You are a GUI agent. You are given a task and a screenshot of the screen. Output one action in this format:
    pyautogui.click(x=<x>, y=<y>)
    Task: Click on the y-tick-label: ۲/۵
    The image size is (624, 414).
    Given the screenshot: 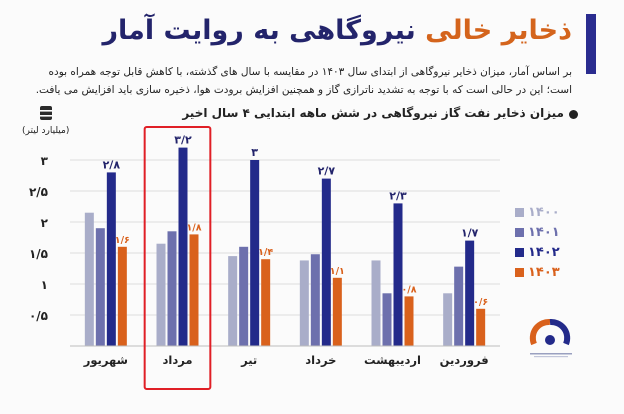 What is the action you would take?
    pyautogui.click(x=38, y=192)
    